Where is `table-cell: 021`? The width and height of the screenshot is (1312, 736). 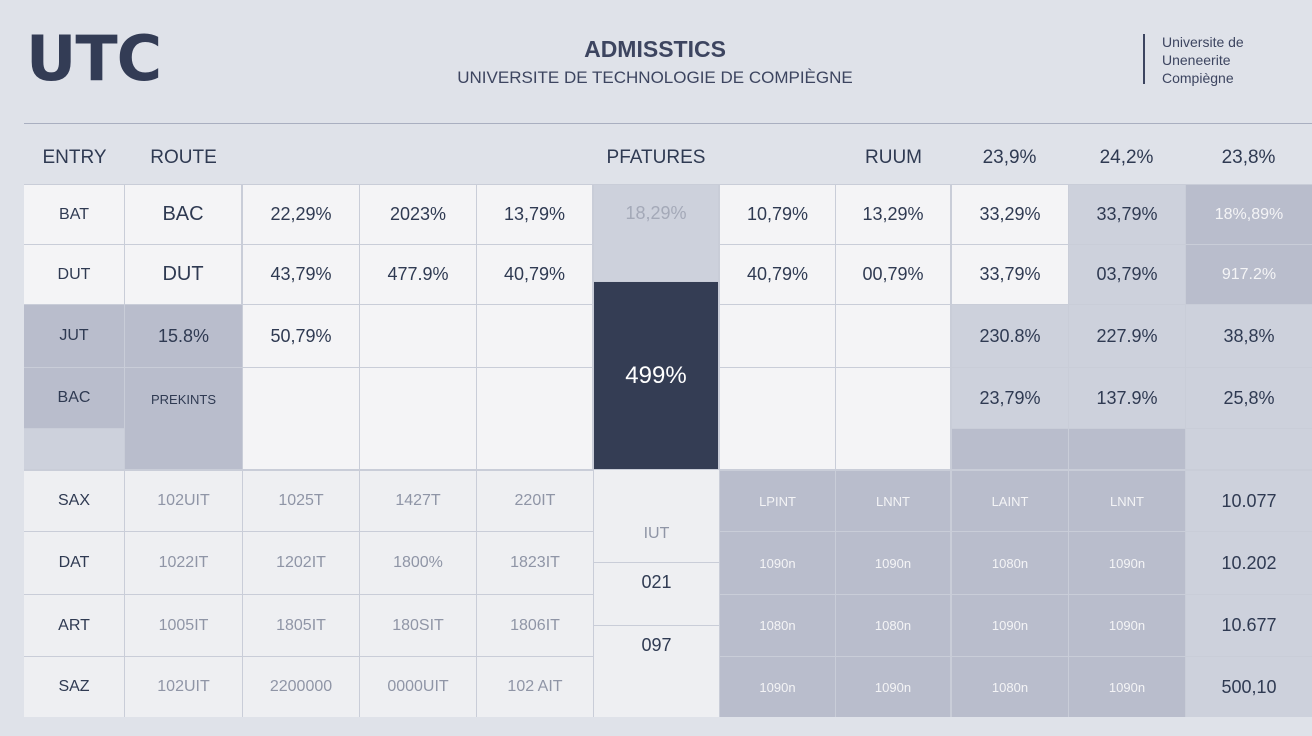
table-cell: 021 is located at coordinates (656, 582).